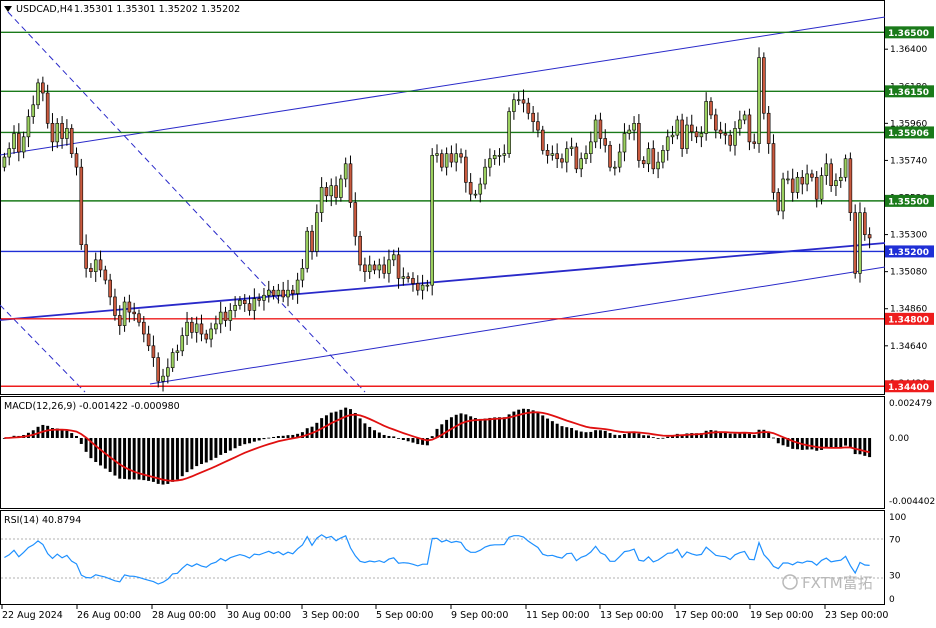  I want to click on level-tag-label: 1.35906, so click(908, 134).